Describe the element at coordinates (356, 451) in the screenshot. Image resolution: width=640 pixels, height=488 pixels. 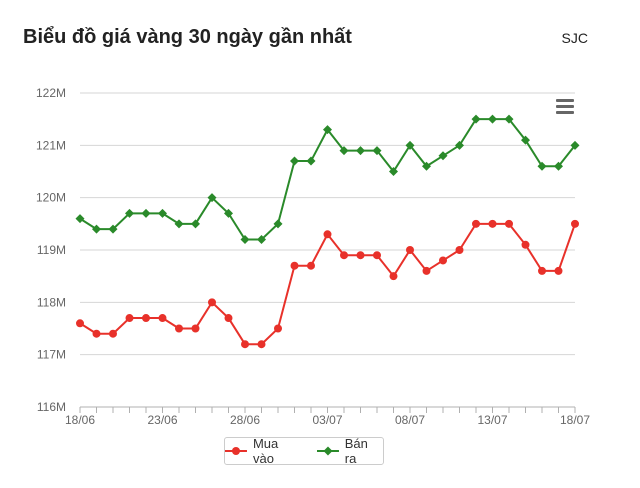
I see `legend-label-ban-ra: Bán ra` at that location.